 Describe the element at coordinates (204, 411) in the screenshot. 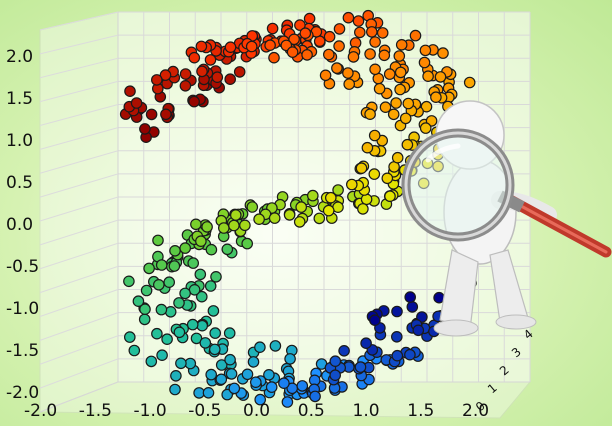

I see `x-tick-label: -0.5` at that location.